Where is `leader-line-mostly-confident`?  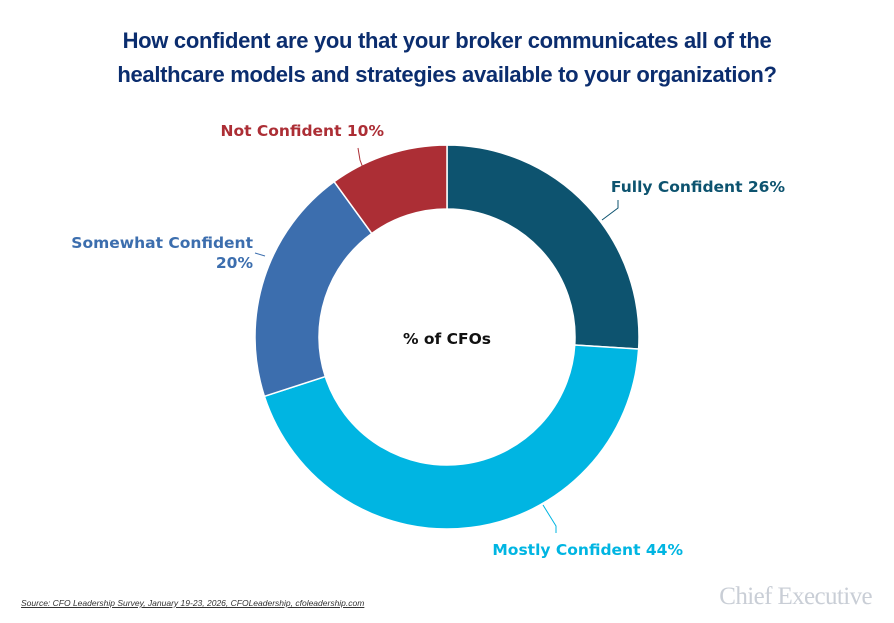
leader-line-mostly-confident is located at coordinates (549, 518).